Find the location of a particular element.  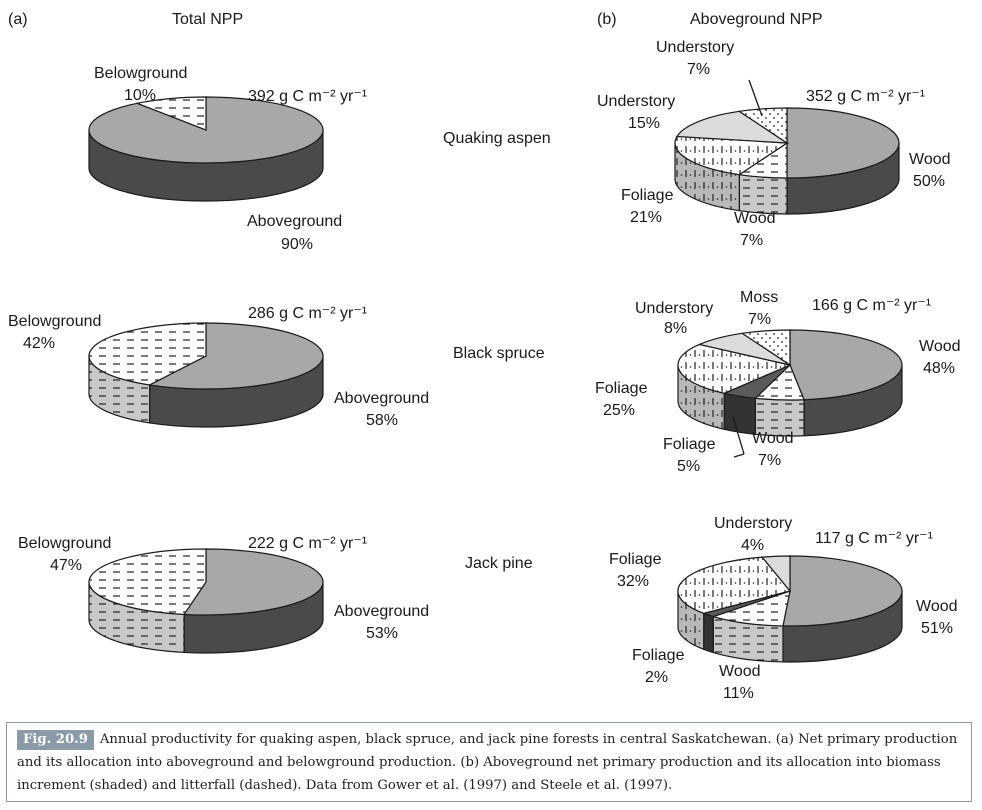

slice-label: Moss is located at coordinates (759, 297).